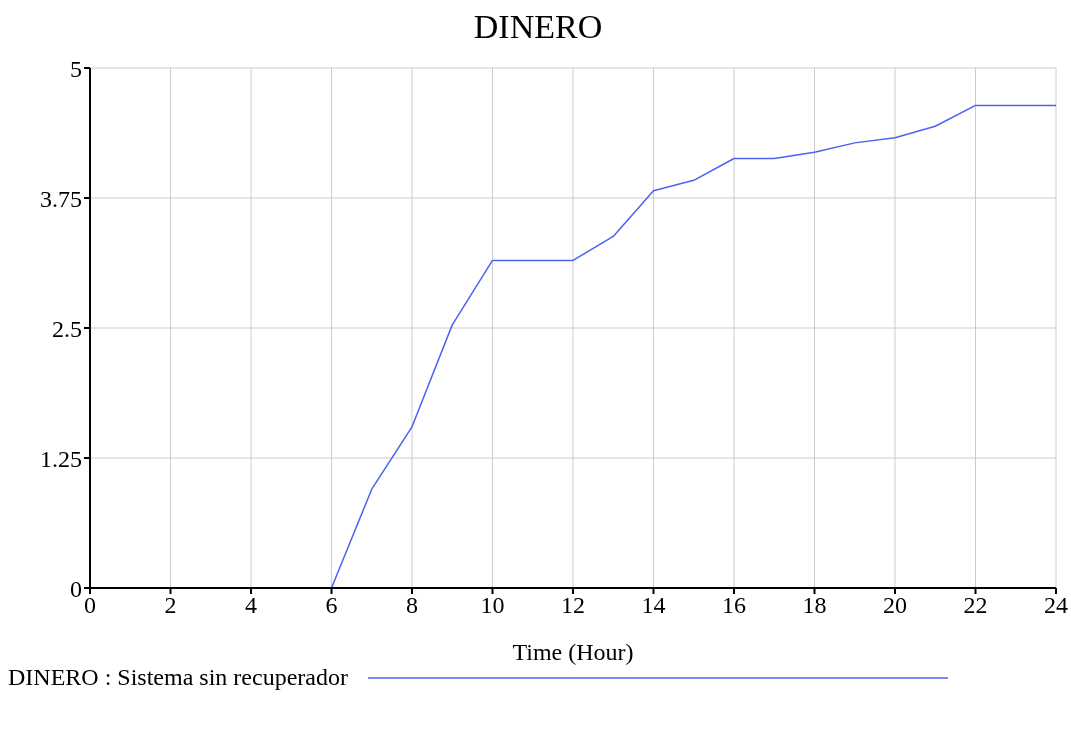  What do you see at coordinates (331, 605) in the screenshot?
I see `x-tick-label: 6` at bounding box center [331, 605].